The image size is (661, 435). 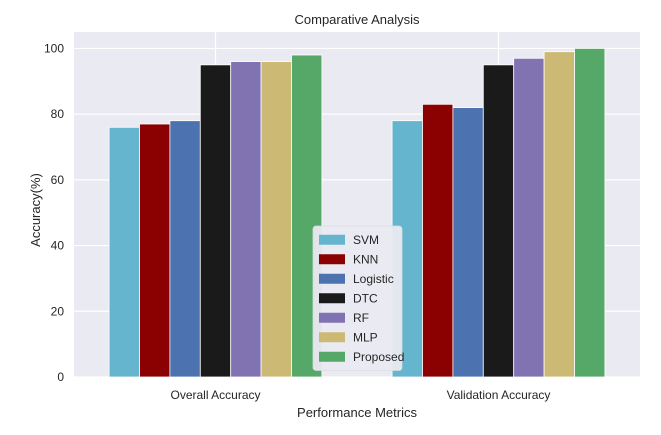 I want to click on legend-label: SVM, so click(x=366, y=240).